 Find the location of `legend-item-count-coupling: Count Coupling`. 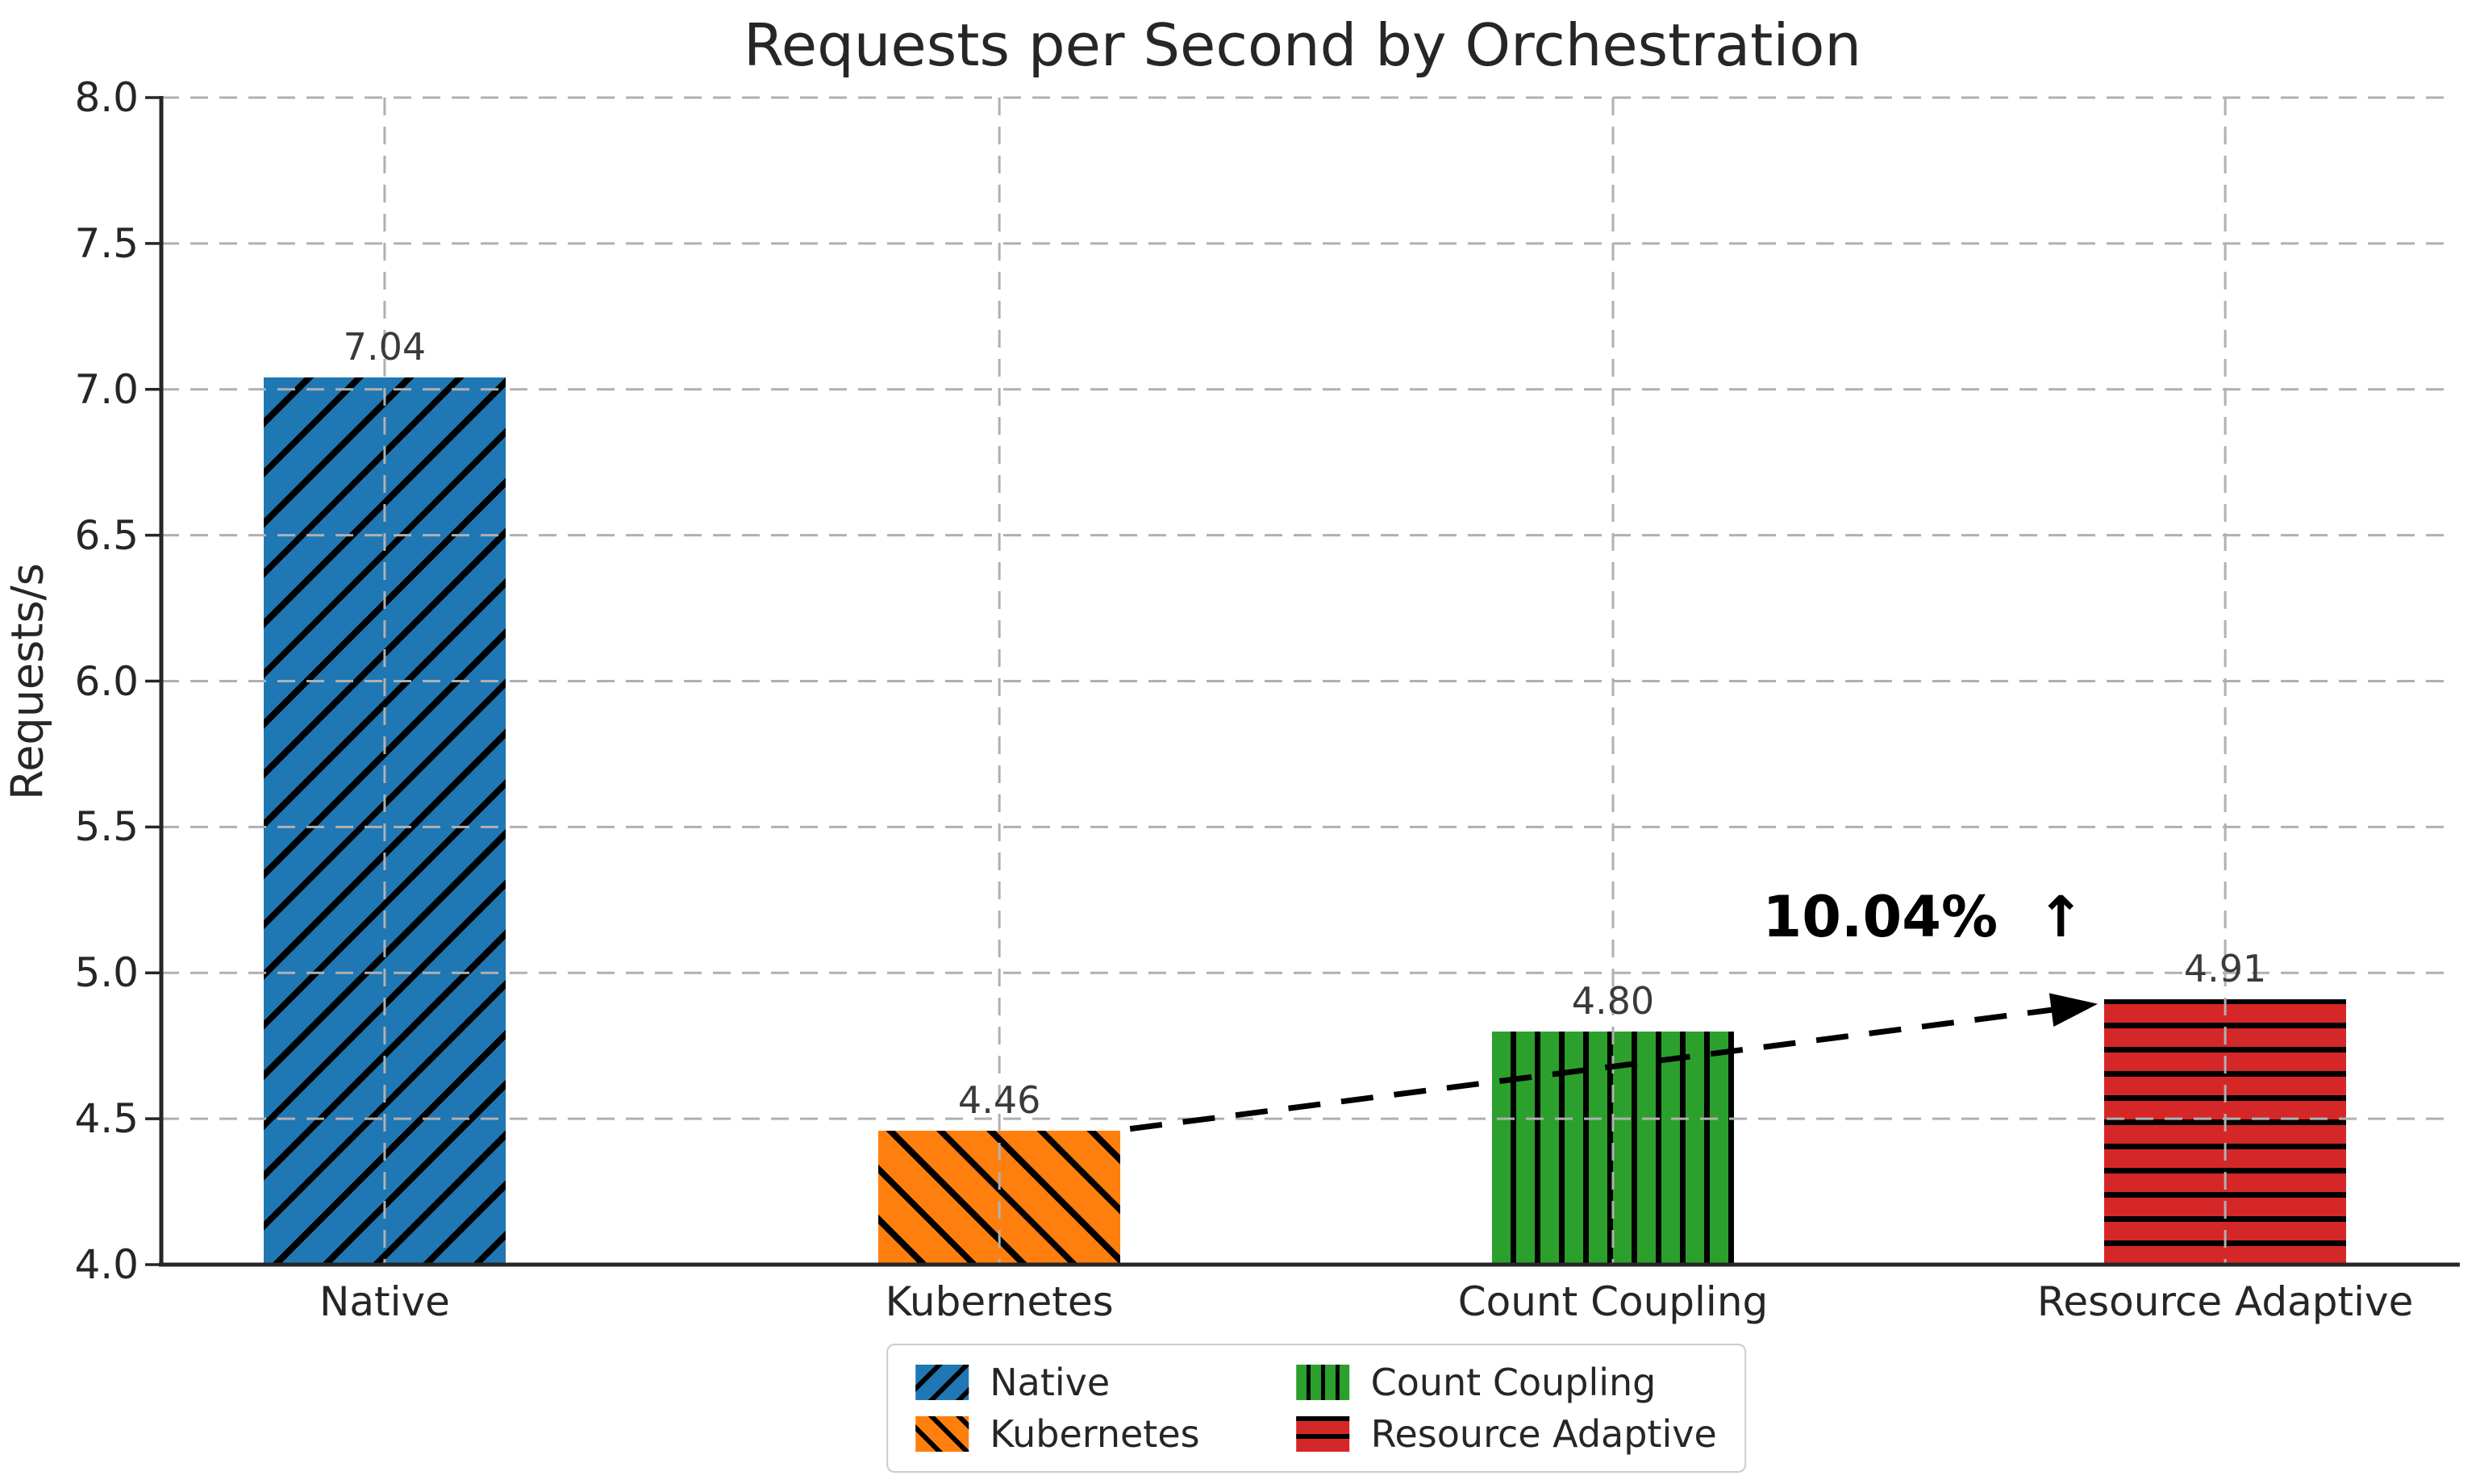

legend-item-count-coupling: Count Coupling is located at coordinates (1506, 1382).